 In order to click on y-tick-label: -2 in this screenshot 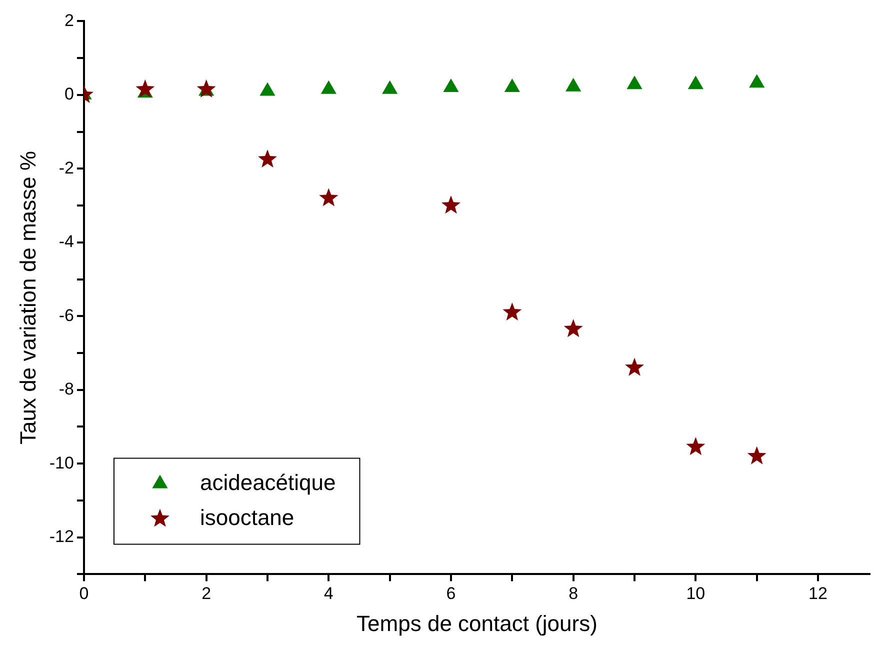, I will do `click(66, 168)`.